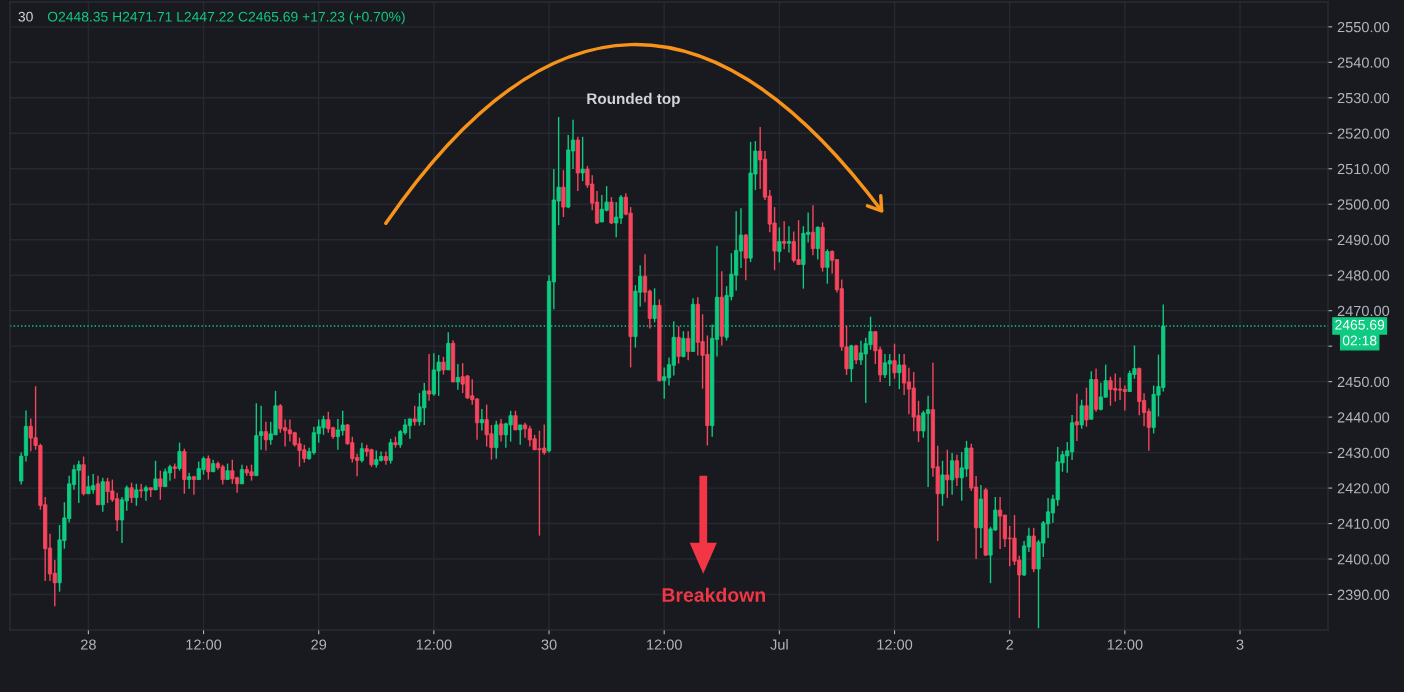 This screenshot has width=1404, height=692. What do you see at coordinates (88, 644) in the screenshot?
I see `x-tick-label: 28` at bounding box center [88, 644].